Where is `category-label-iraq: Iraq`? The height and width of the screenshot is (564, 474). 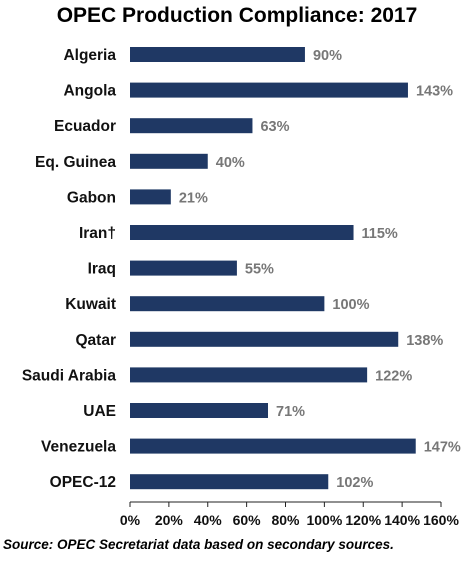
category-label-iraq: Iraq is located at coordinates (102, 269).